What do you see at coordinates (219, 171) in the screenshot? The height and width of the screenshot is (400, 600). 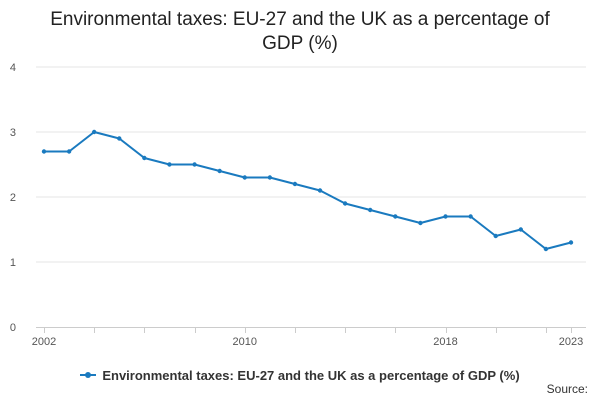 I see `data-point-2009` at bounding box center [219, 171].